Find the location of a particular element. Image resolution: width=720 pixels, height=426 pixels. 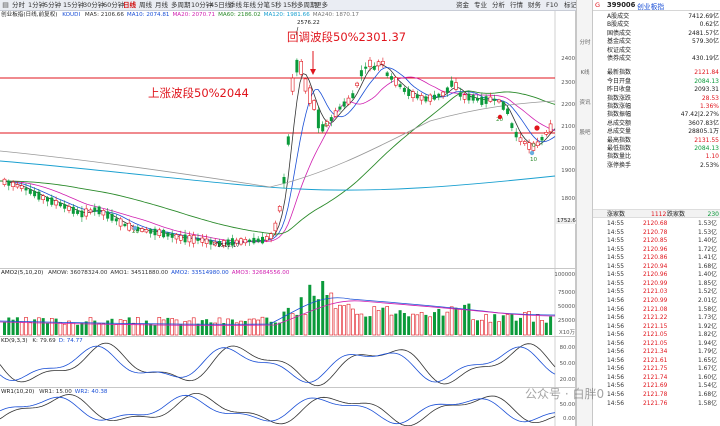

watermark: 公众号 · 白胖0 is located at coordinates (565, 394).